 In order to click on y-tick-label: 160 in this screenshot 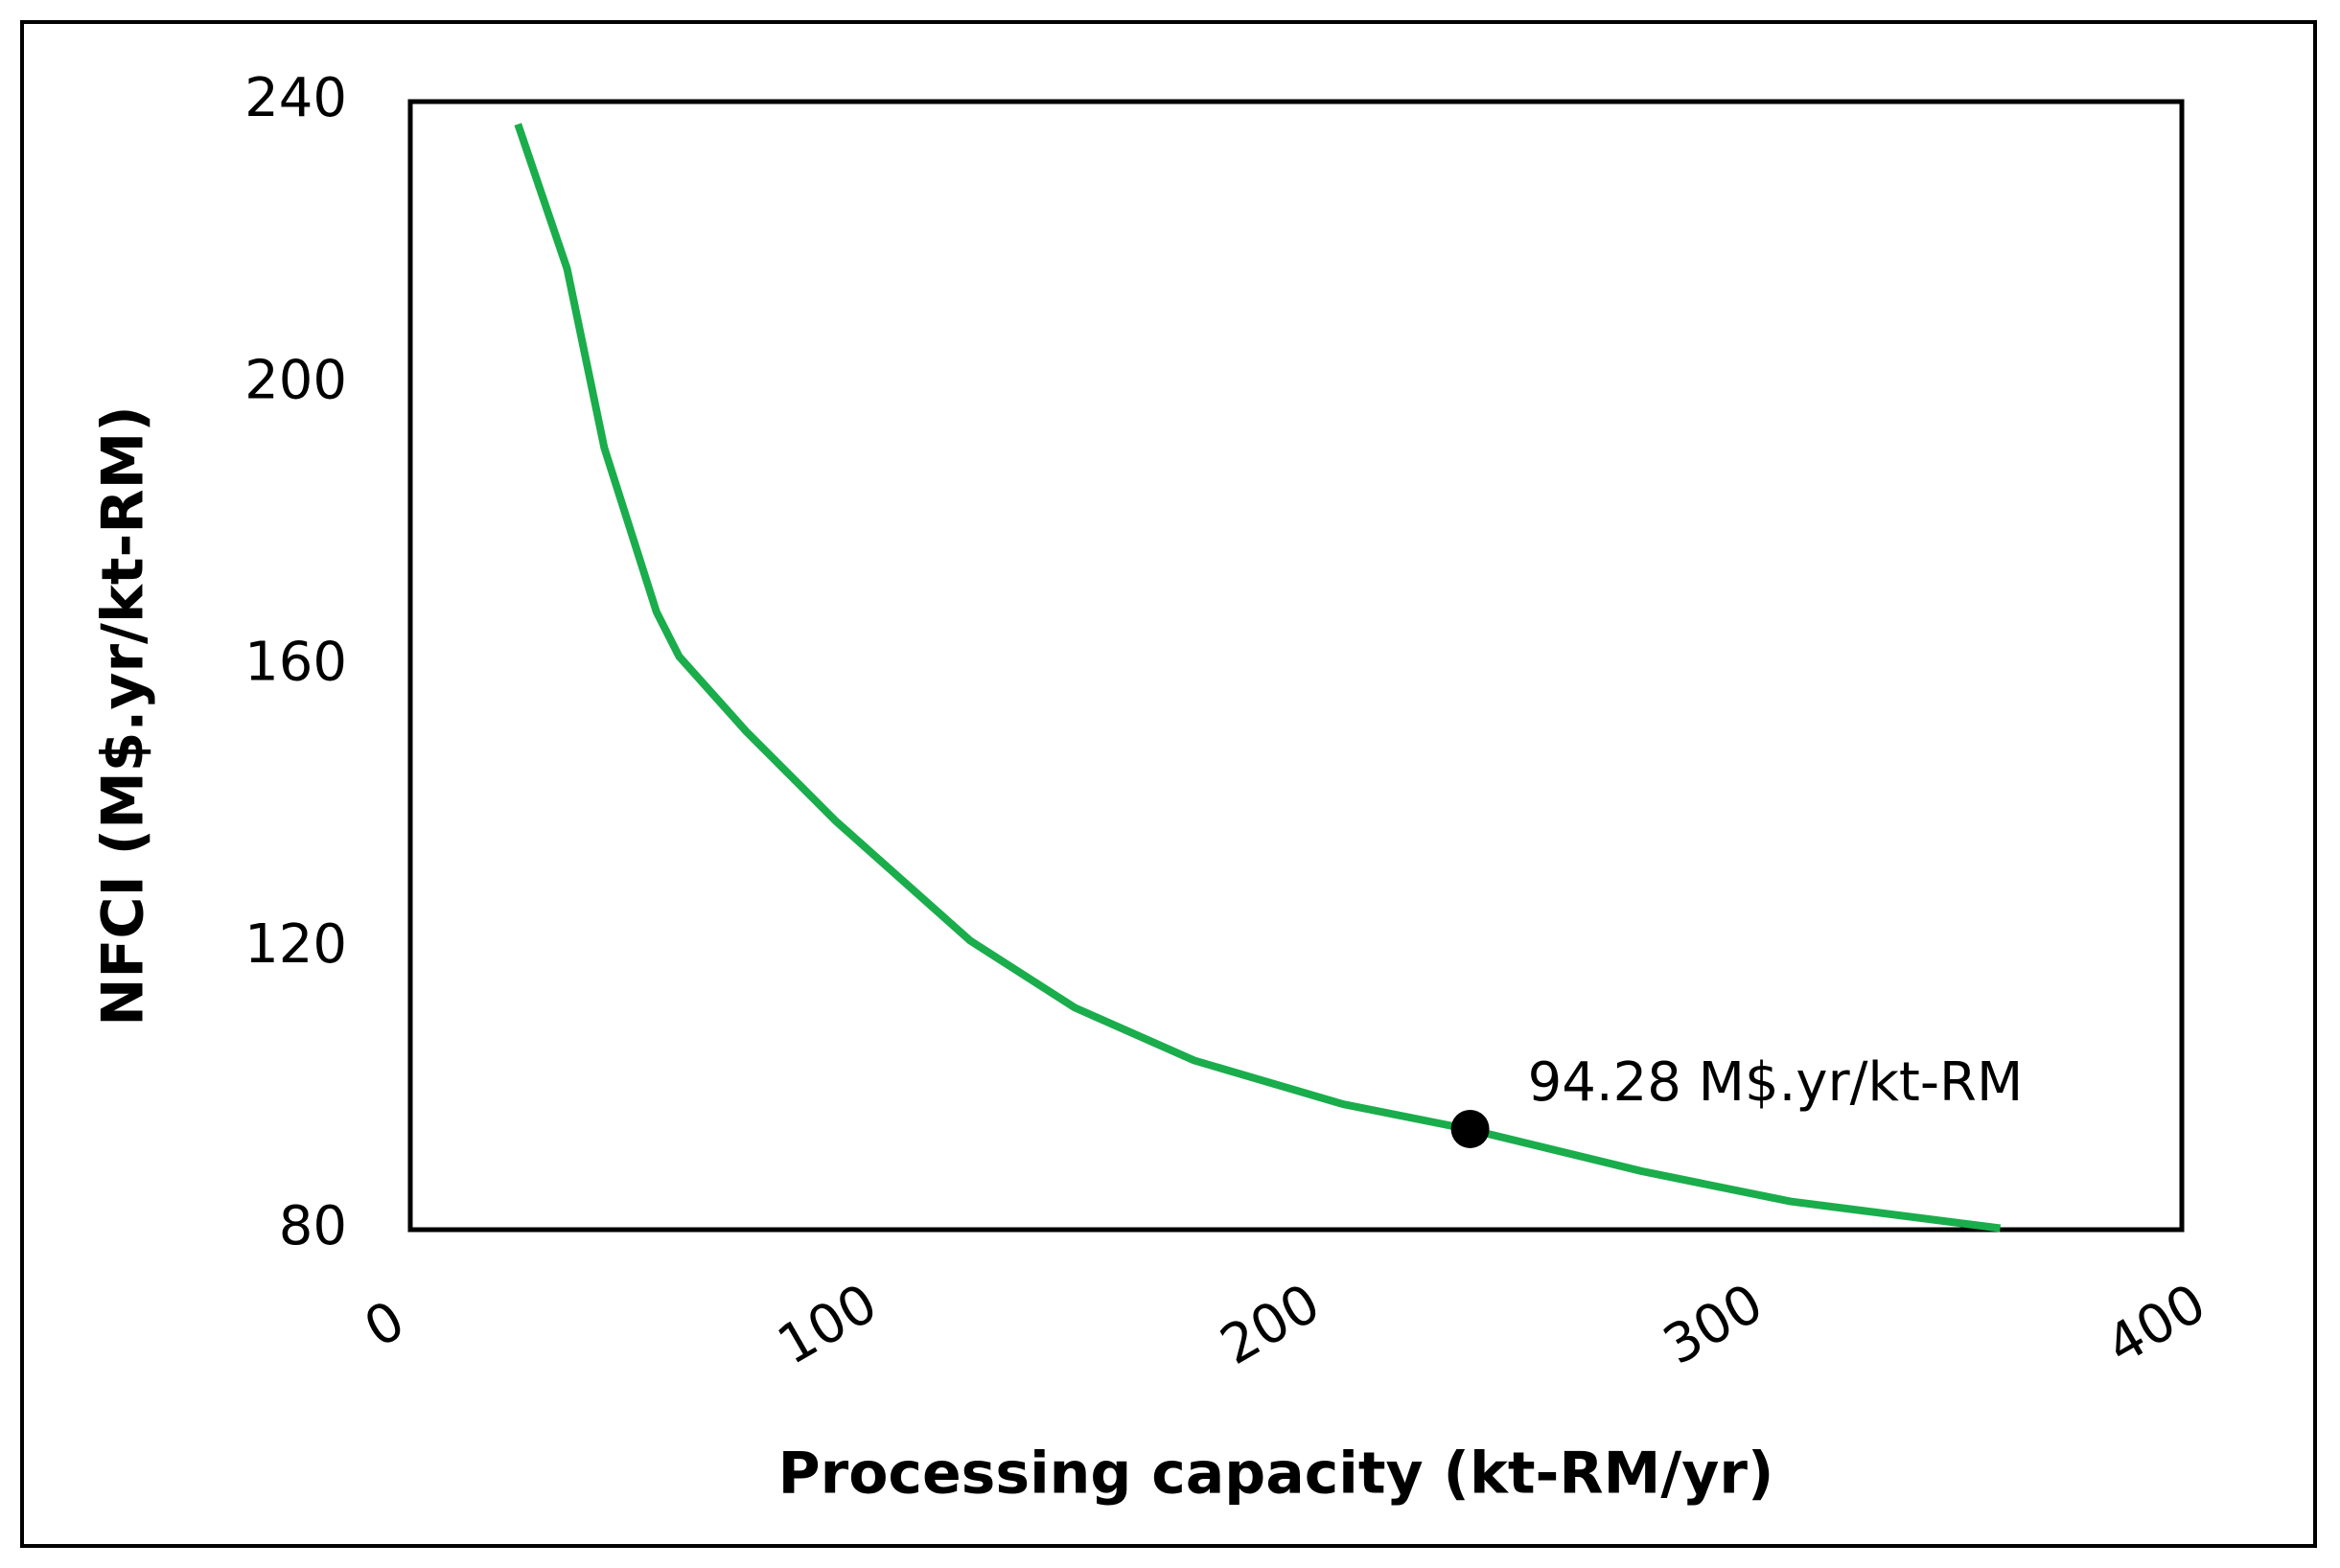, I will do `click(296, 663)`.